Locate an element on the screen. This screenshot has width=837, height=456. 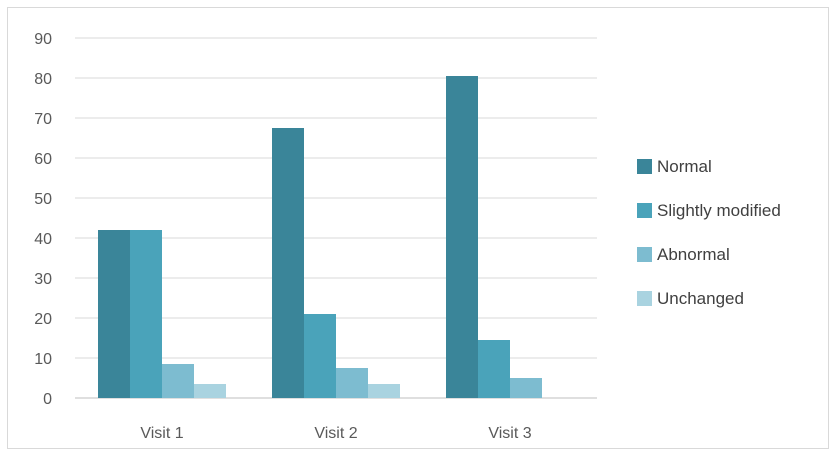
y-axis-ticks: 0 10 20 30 40 50 60 70 80 90 is located at coordinates (43, 219).